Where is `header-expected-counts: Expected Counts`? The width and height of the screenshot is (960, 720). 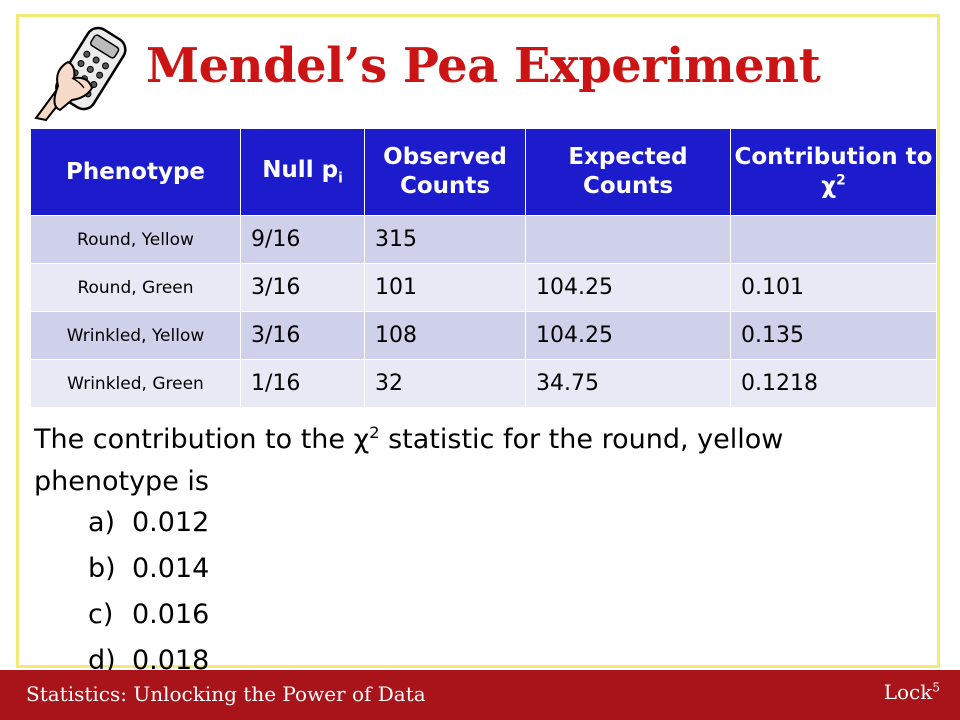 header-expected-counts: Expected Counts is located at coordinates (628, 172).